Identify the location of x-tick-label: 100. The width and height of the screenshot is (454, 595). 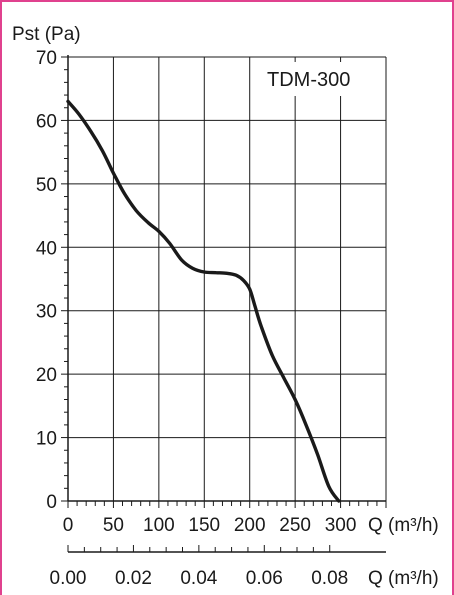
(159, 525).